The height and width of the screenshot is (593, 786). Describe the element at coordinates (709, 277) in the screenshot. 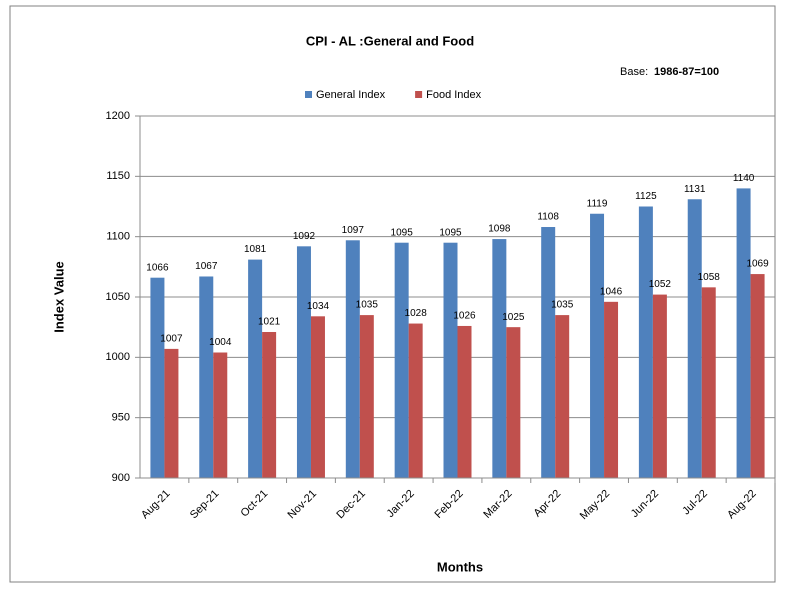

I see `data-label: 1058` at that location.